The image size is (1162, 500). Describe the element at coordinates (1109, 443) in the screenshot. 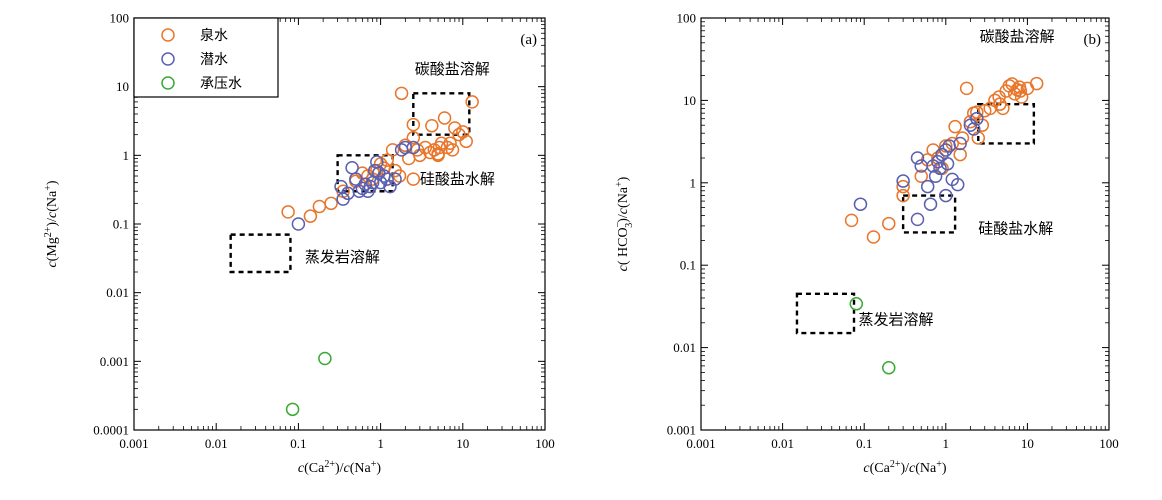

I see `x-tick-label: 100` at that location.